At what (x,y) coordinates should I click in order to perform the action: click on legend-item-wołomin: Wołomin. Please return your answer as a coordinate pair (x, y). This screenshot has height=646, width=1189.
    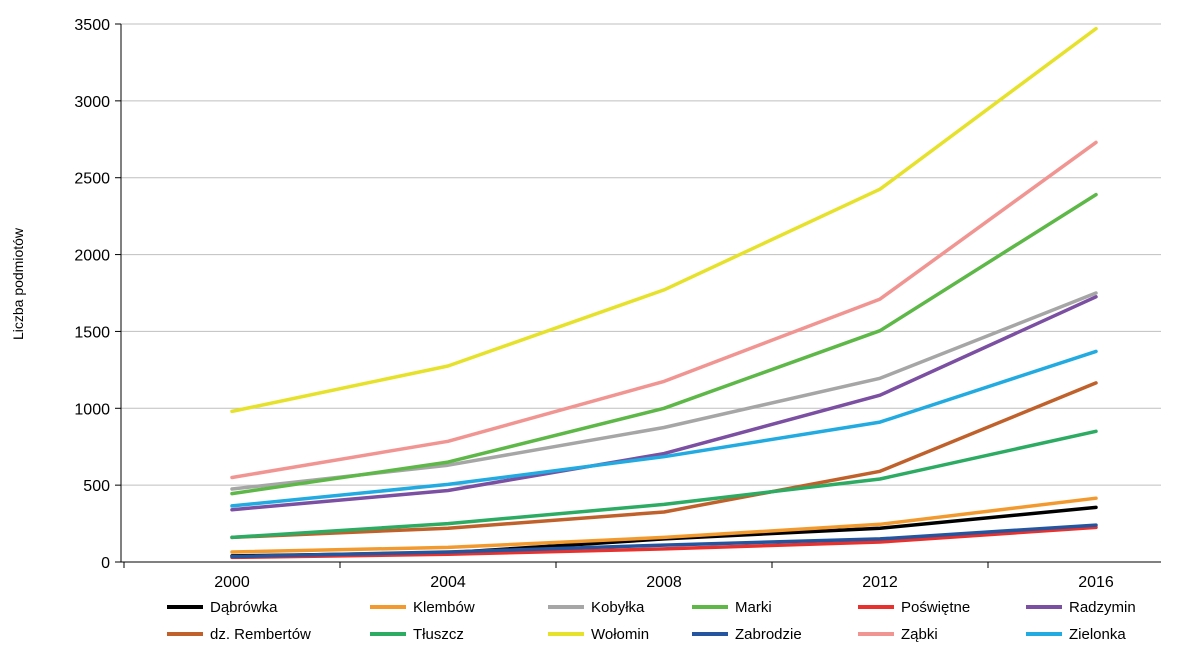
    Looking at the image, I should click on (598, 634).